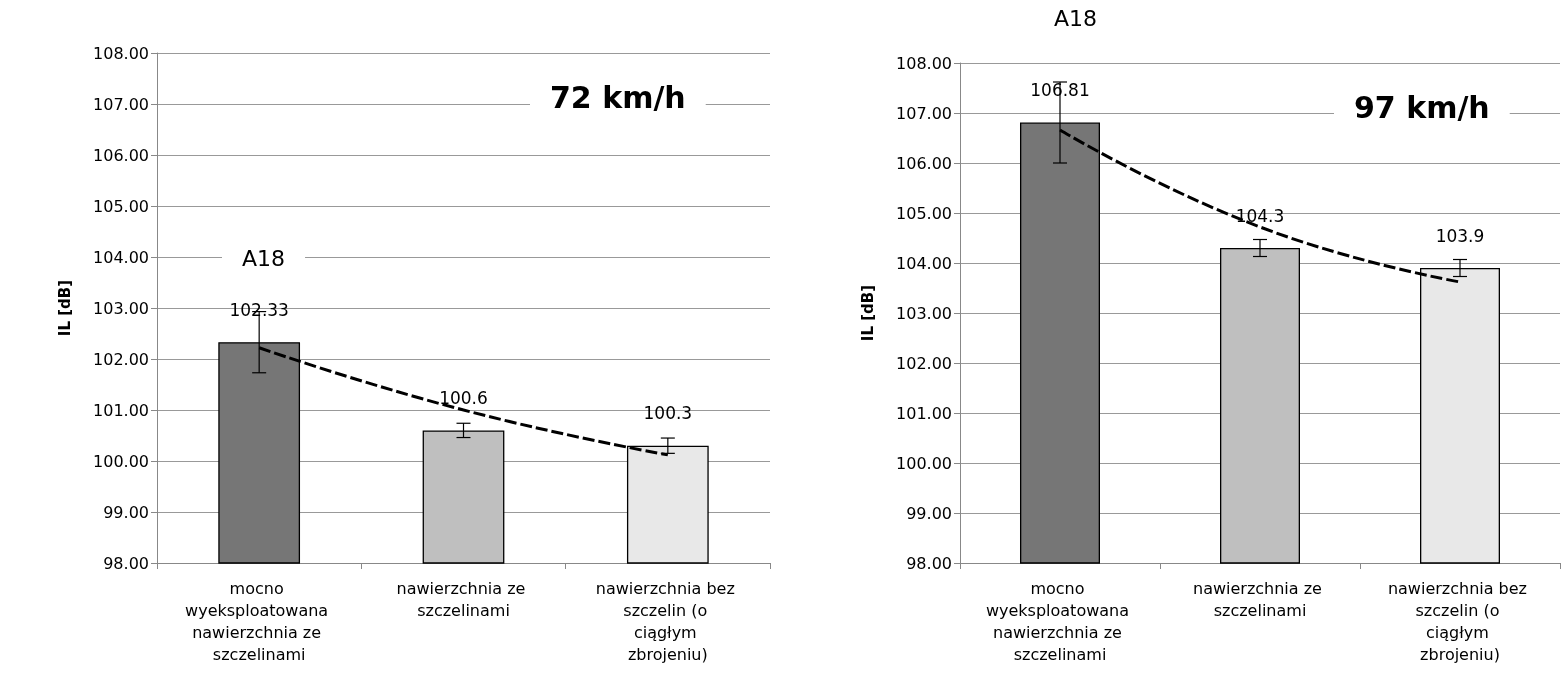  Describe the element at coordinates (1076, 18) in the screenshot. I see `text: A18` at that location.